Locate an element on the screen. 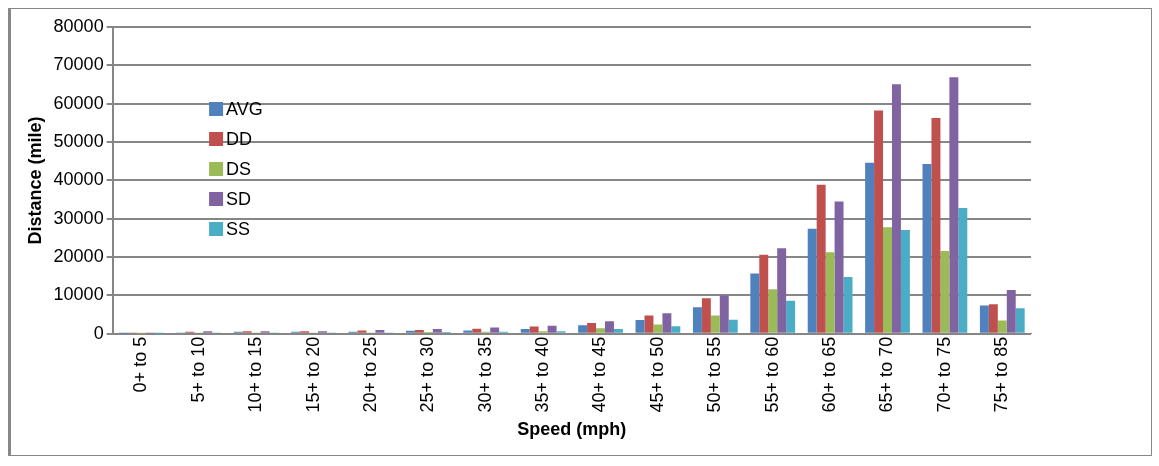  x-tick-label: 40+ to 45 is located at coordinates (599, 374).